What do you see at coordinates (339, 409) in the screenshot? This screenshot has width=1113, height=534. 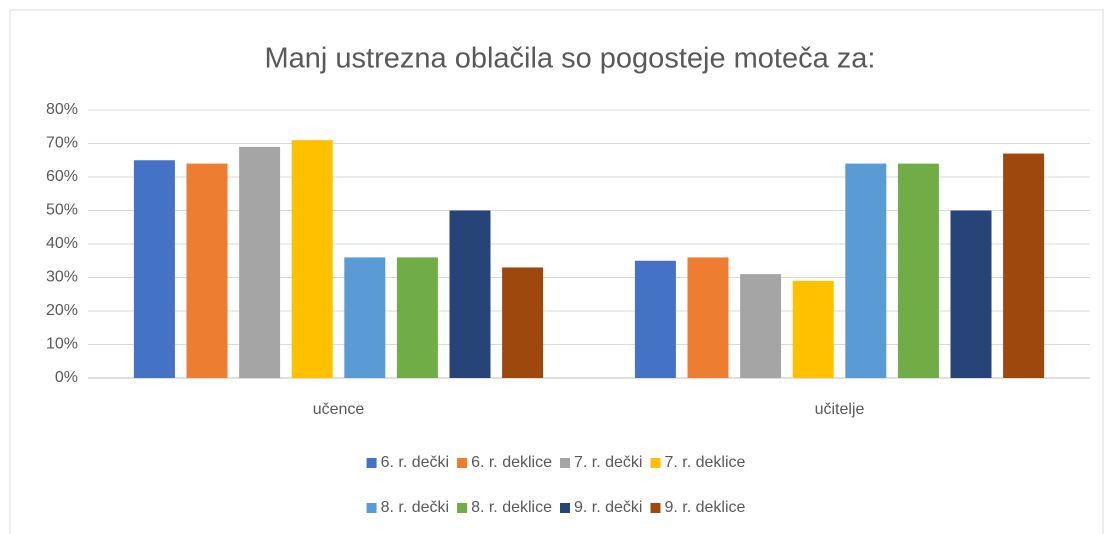 I see `x-tick-label: učence` at bounding box center [339, 409].